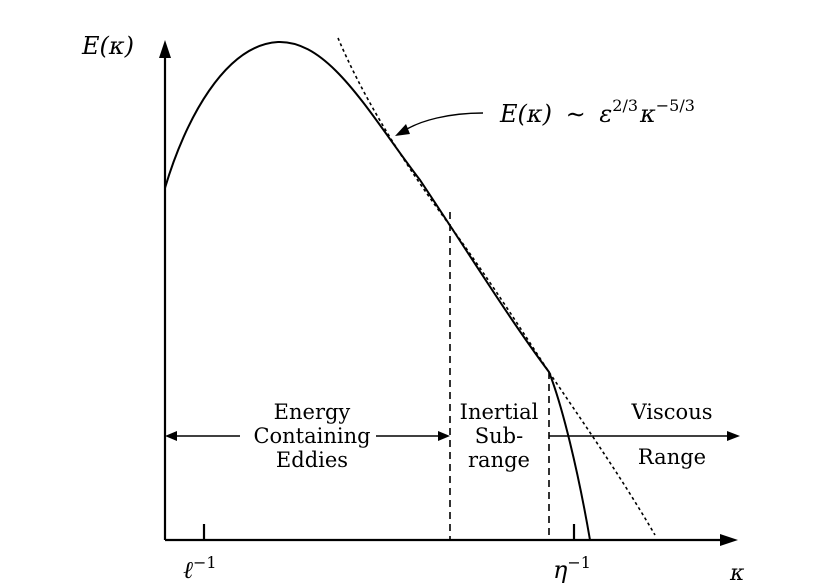 This screenshot has width=820, height=585. I want to click on tick-label-eta-inverse: η−1, so click(572, 568).